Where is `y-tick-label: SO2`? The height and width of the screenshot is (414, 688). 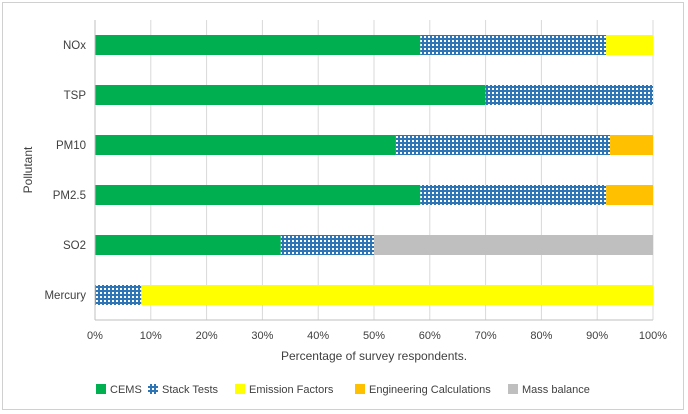 y-tick-label: SO2 is located at coordinates (74, 246).